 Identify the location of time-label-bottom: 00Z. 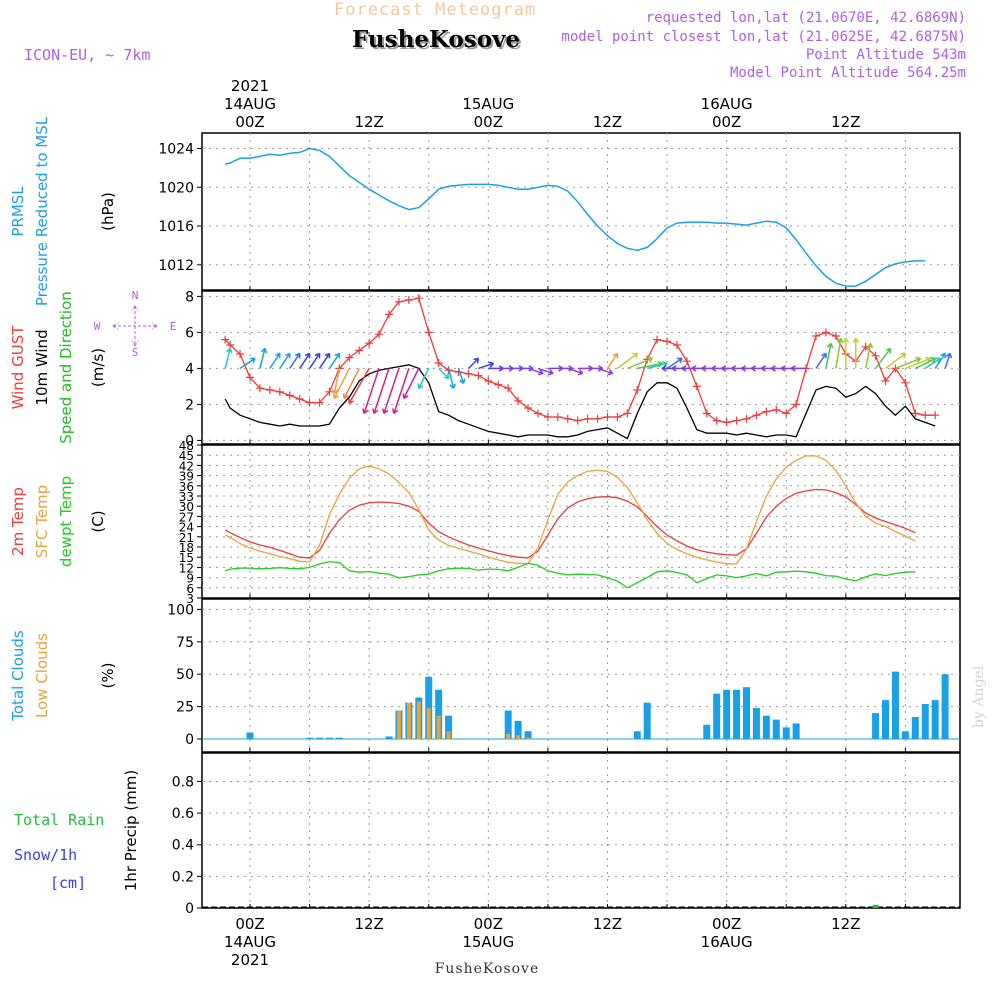
(488, 924).